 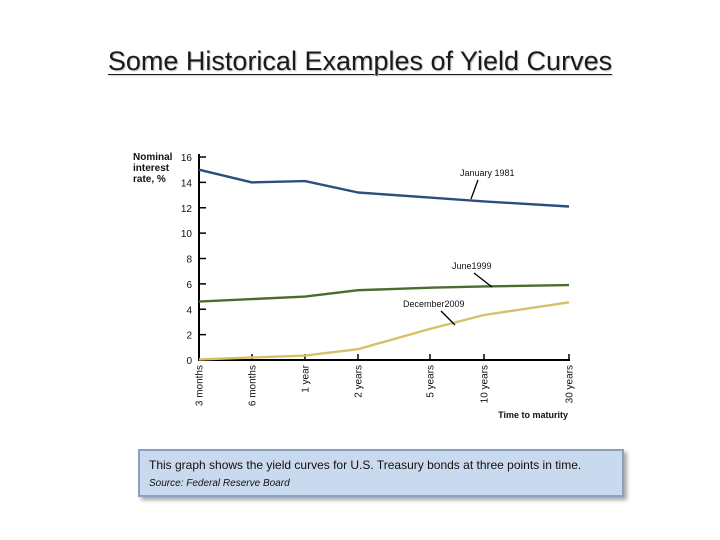 What do you see at coordinates (570, 384) in the screenshot?
I see `x-tick-label: 30 years` at bounding box center [570, 384].